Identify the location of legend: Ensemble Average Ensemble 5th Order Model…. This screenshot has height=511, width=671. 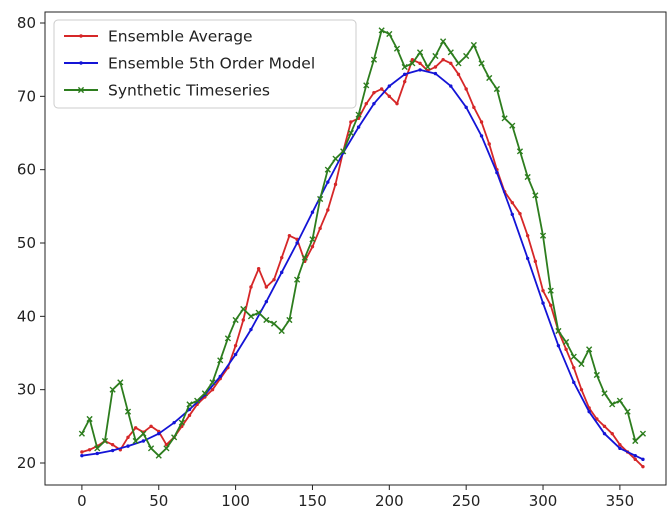
(205, 64).